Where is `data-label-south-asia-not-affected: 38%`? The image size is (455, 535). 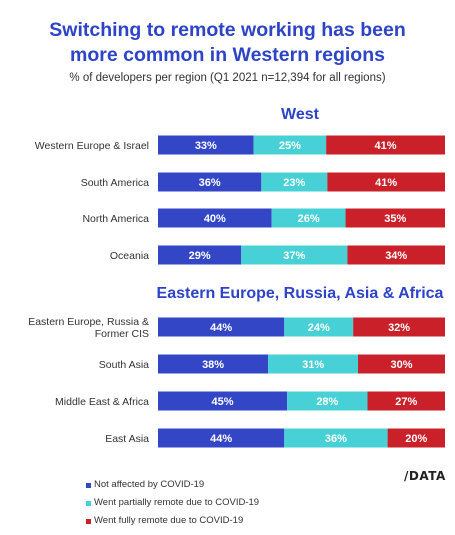
data-label-south-asia-not-affected: 38% is located at coordinates (213, 365).